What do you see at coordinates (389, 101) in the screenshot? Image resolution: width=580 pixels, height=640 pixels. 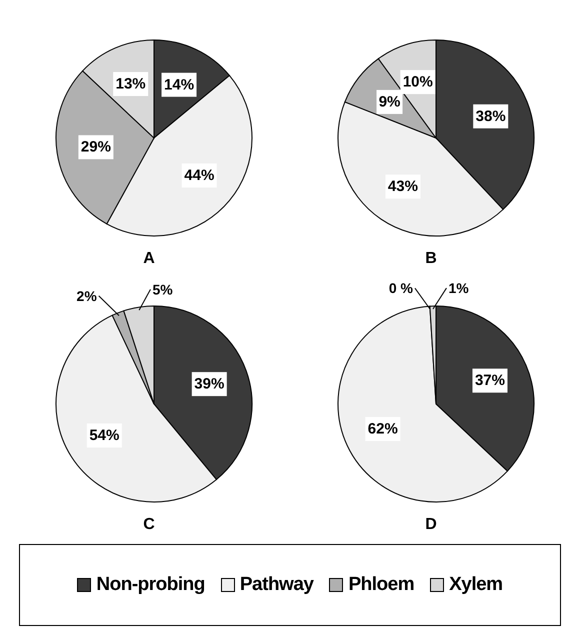 I see `data-label: 9%` at bounding box center [389, 101].